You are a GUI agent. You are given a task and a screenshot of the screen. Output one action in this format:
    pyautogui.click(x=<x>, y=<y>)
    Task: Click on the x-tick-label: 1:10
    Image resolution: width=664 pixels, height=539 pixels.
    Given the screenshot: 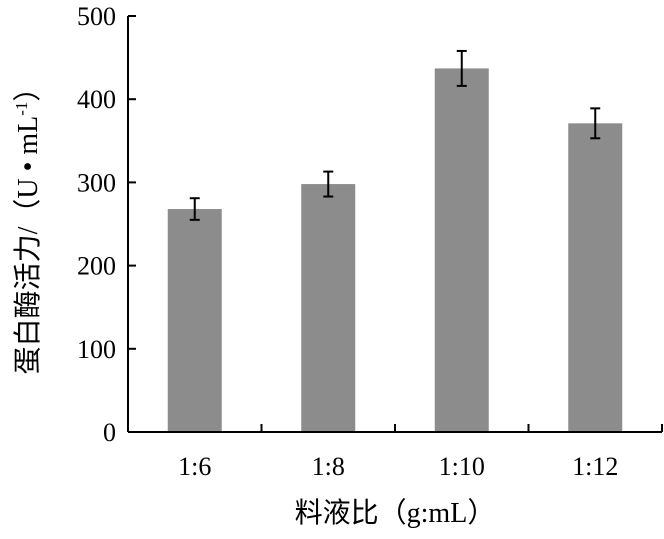 What is the action you would take?
    pyautogui.click(x=462, y=466)
    